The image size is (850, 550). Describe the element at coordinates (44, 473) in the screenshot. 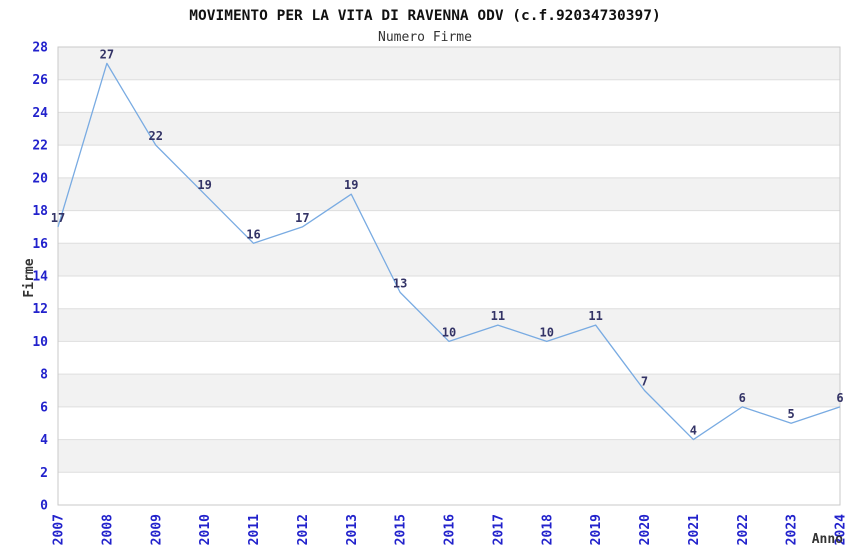

I see `y-tick-label: 2` at that location.